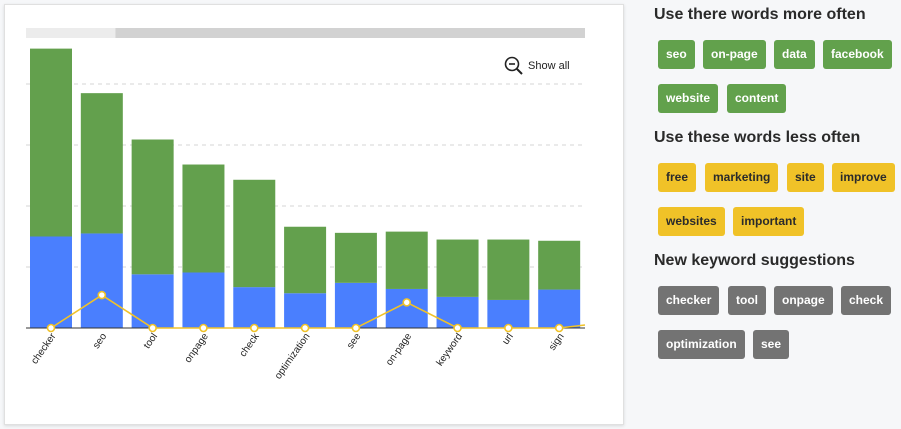 This screenshot has width=901, height=429. Describe the element at coordinates (43, 349) in the screenshot. I see `x-tick-label-checker: checker` at that location.